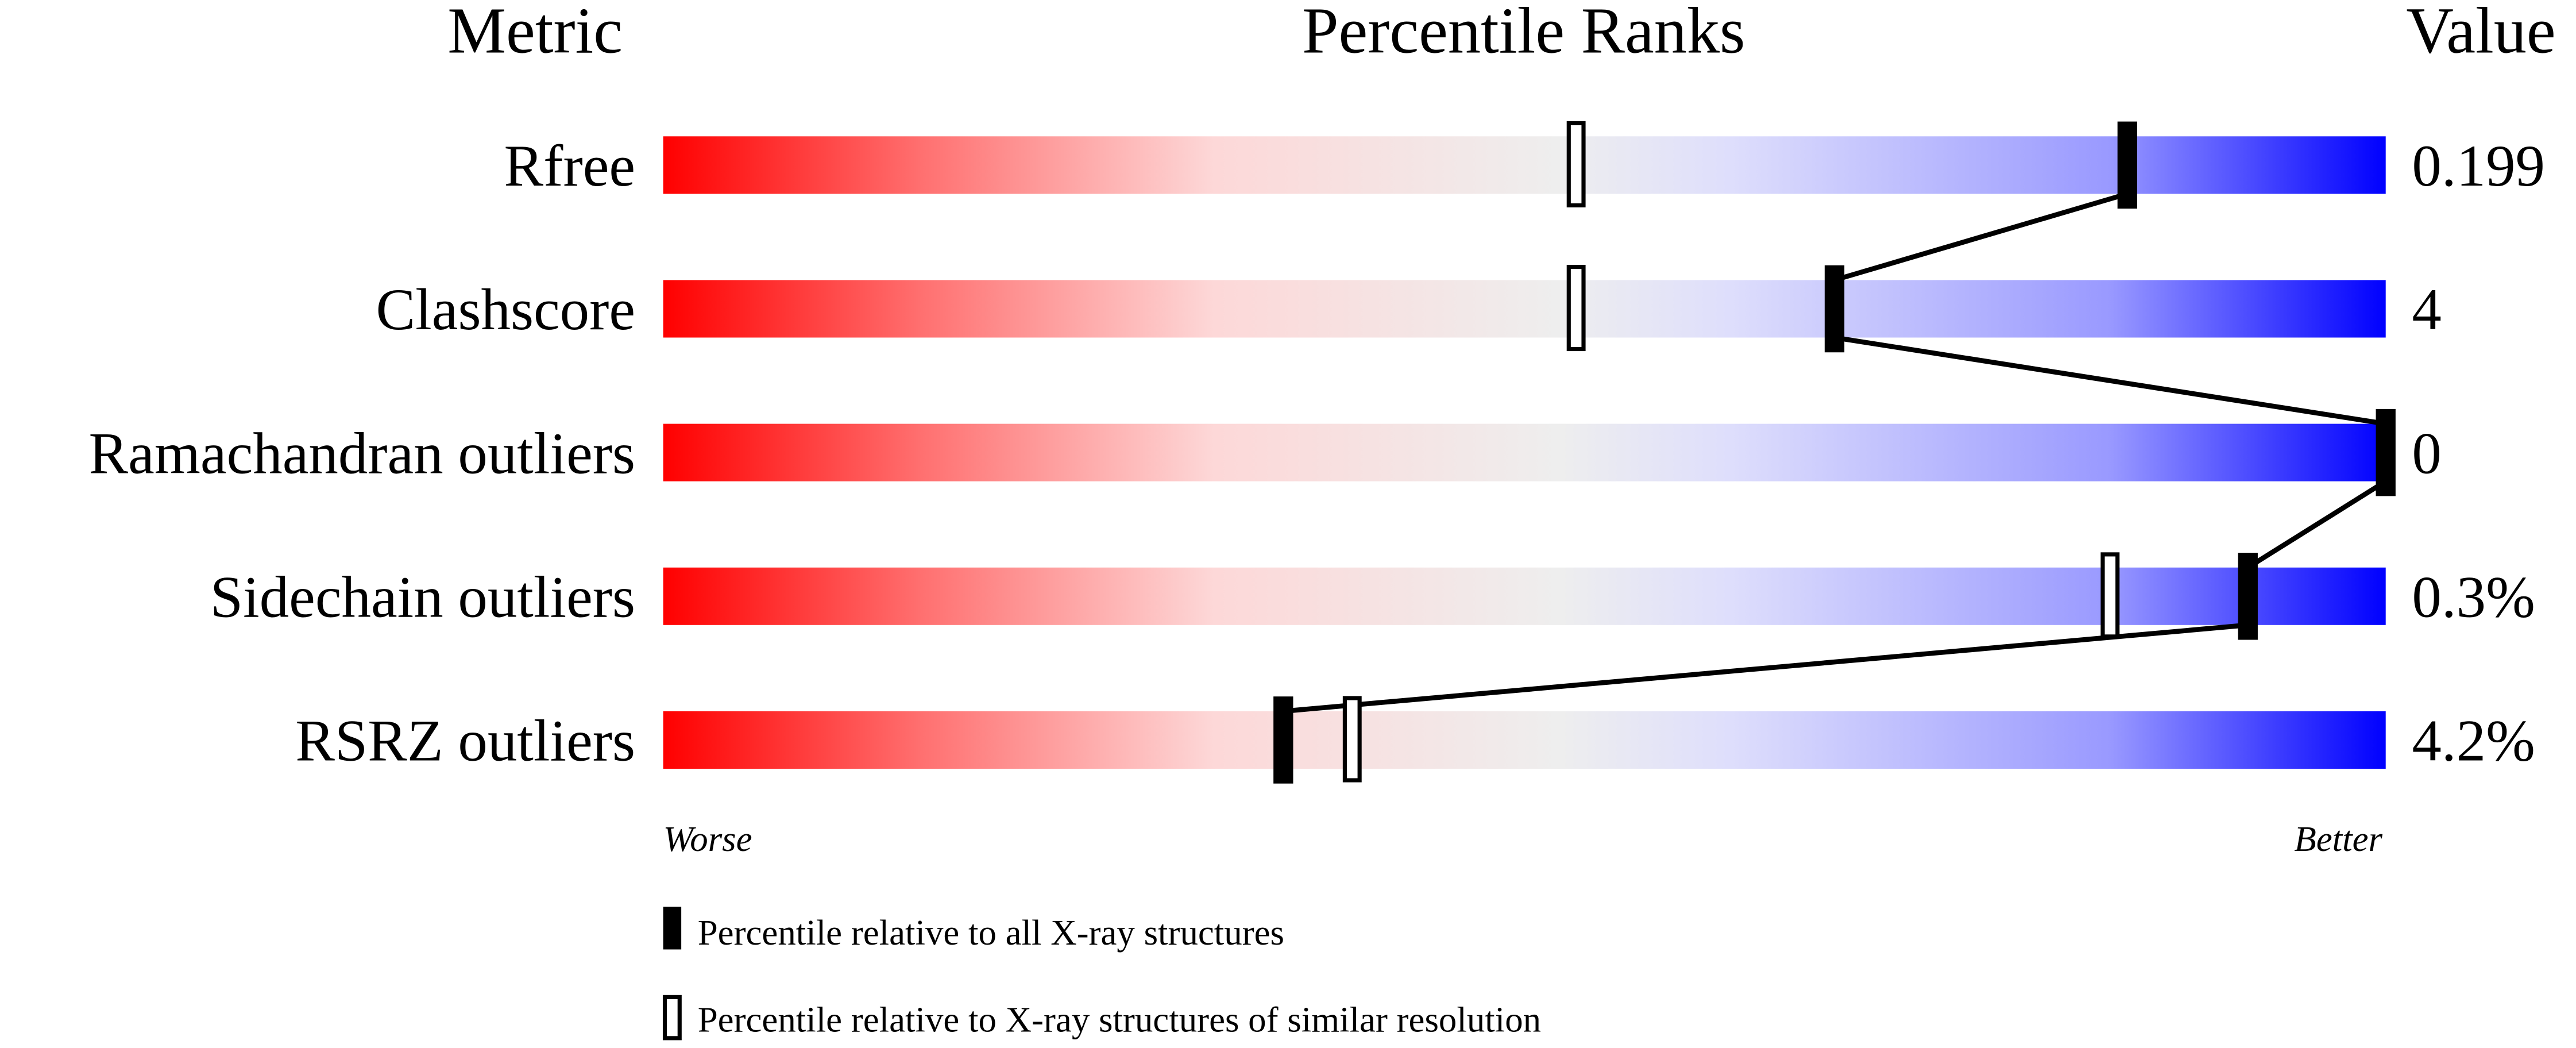 The width and height of the screenshot is (2576, 1048). Describe the element at coordinates (2426, 309) in the screenshot. I see `metric-value: 4` at that location.